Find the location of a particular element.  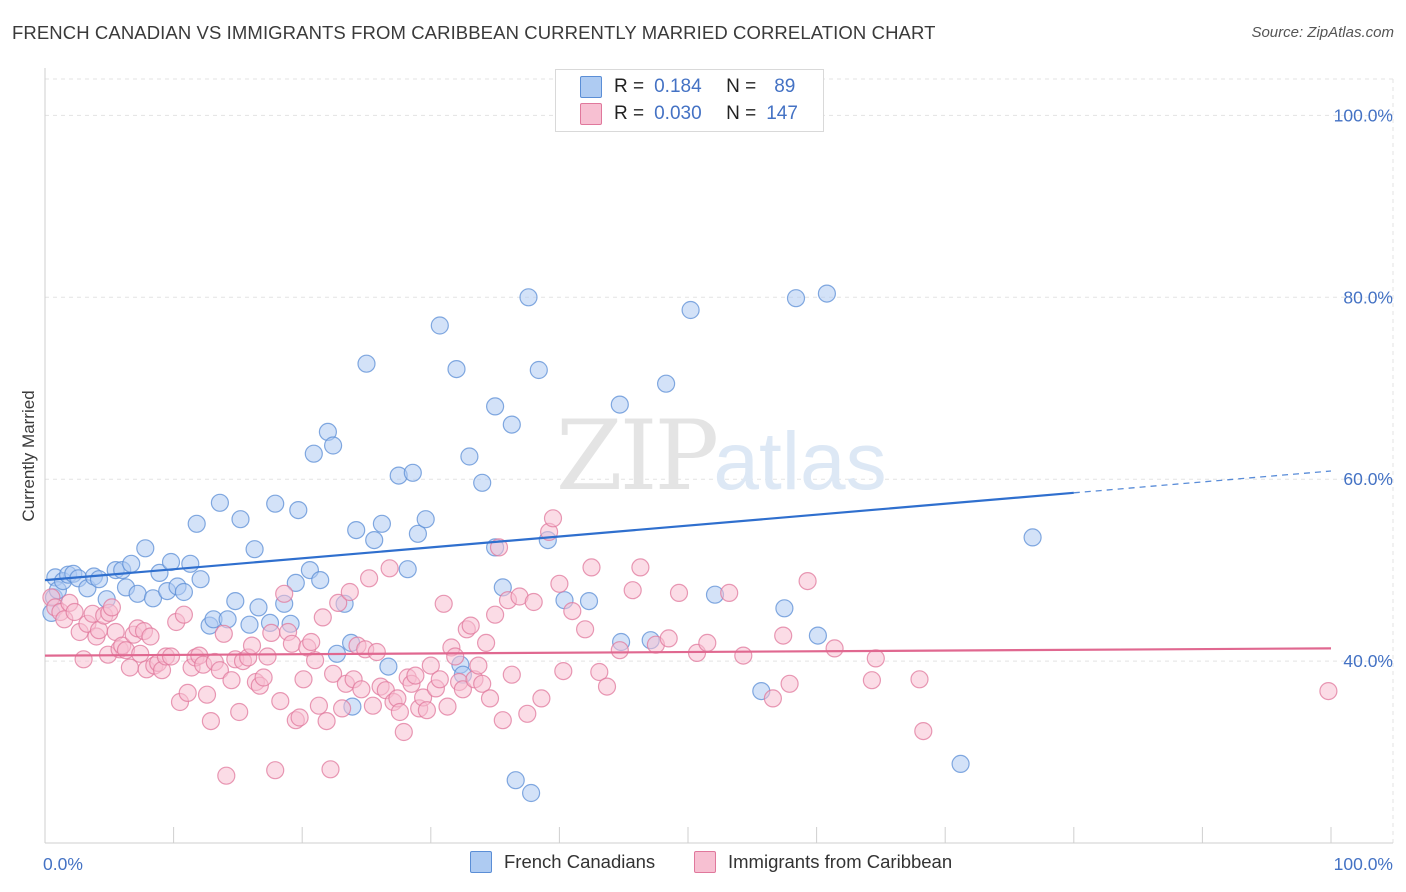

source-label: Source: ZipAtlas.com is located at coordinates (1322, 32).